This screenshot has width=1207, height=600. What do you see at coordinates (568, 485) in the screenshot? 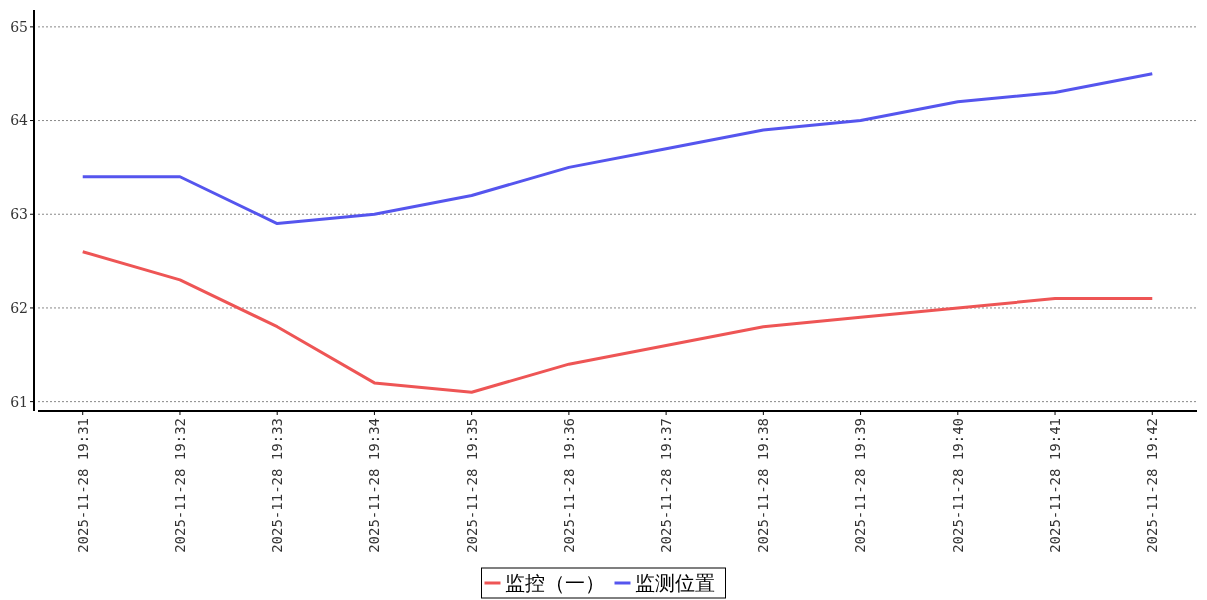
I see `x-tick-label: 2025-11-28 19:36` at bounding box center [568, 485].